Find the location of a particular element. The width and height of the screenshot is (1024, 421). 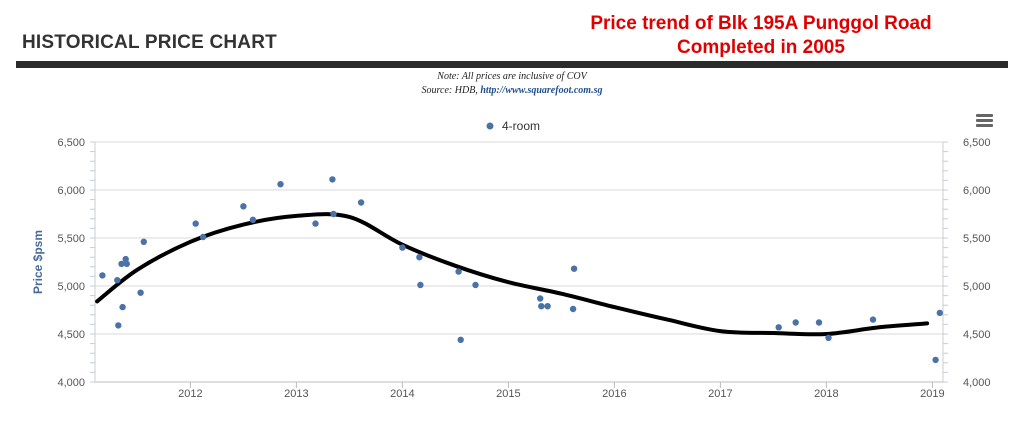

x-tick-label: 2014 is located at coordinates (402, 394).